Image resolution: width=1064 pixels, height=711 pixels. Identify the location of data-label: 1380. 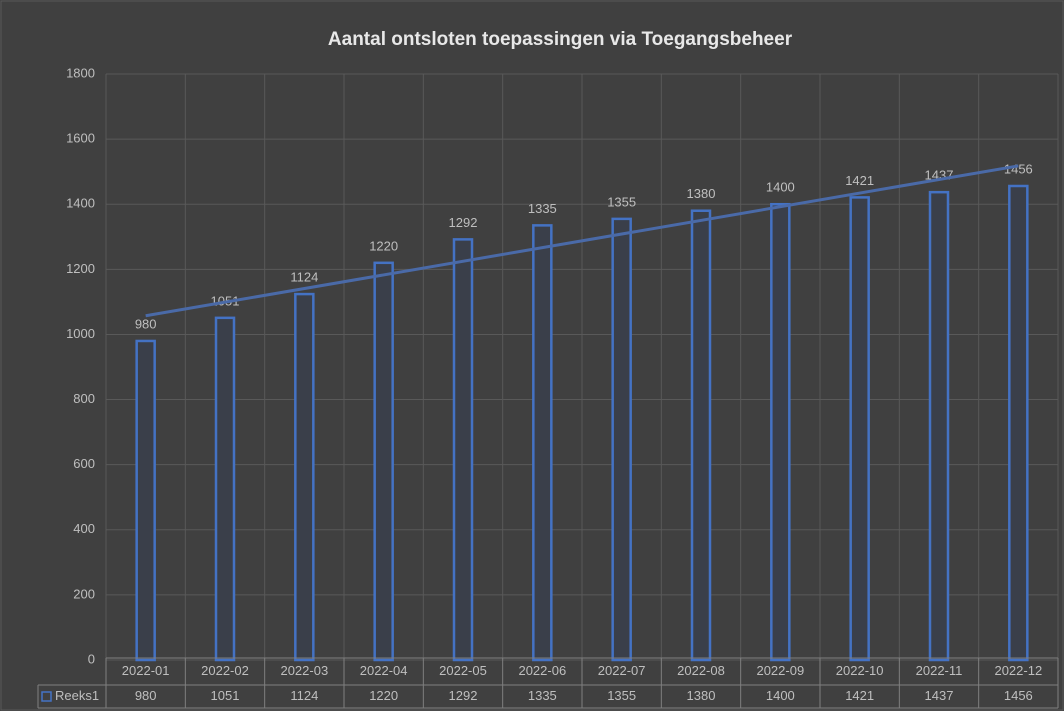
(701, 193).